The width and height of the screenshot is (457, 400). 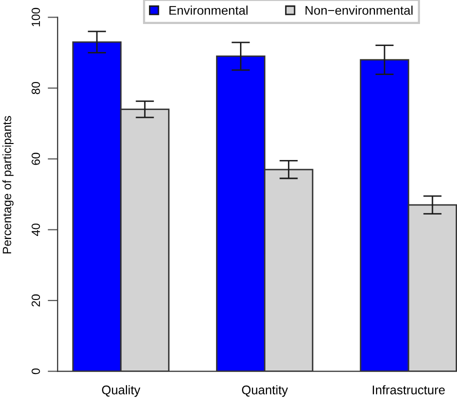 What do you see at coordinates (36, 371) in the screenshot?
I see `y-tick-label: 0` at bounding box center [36, 371].